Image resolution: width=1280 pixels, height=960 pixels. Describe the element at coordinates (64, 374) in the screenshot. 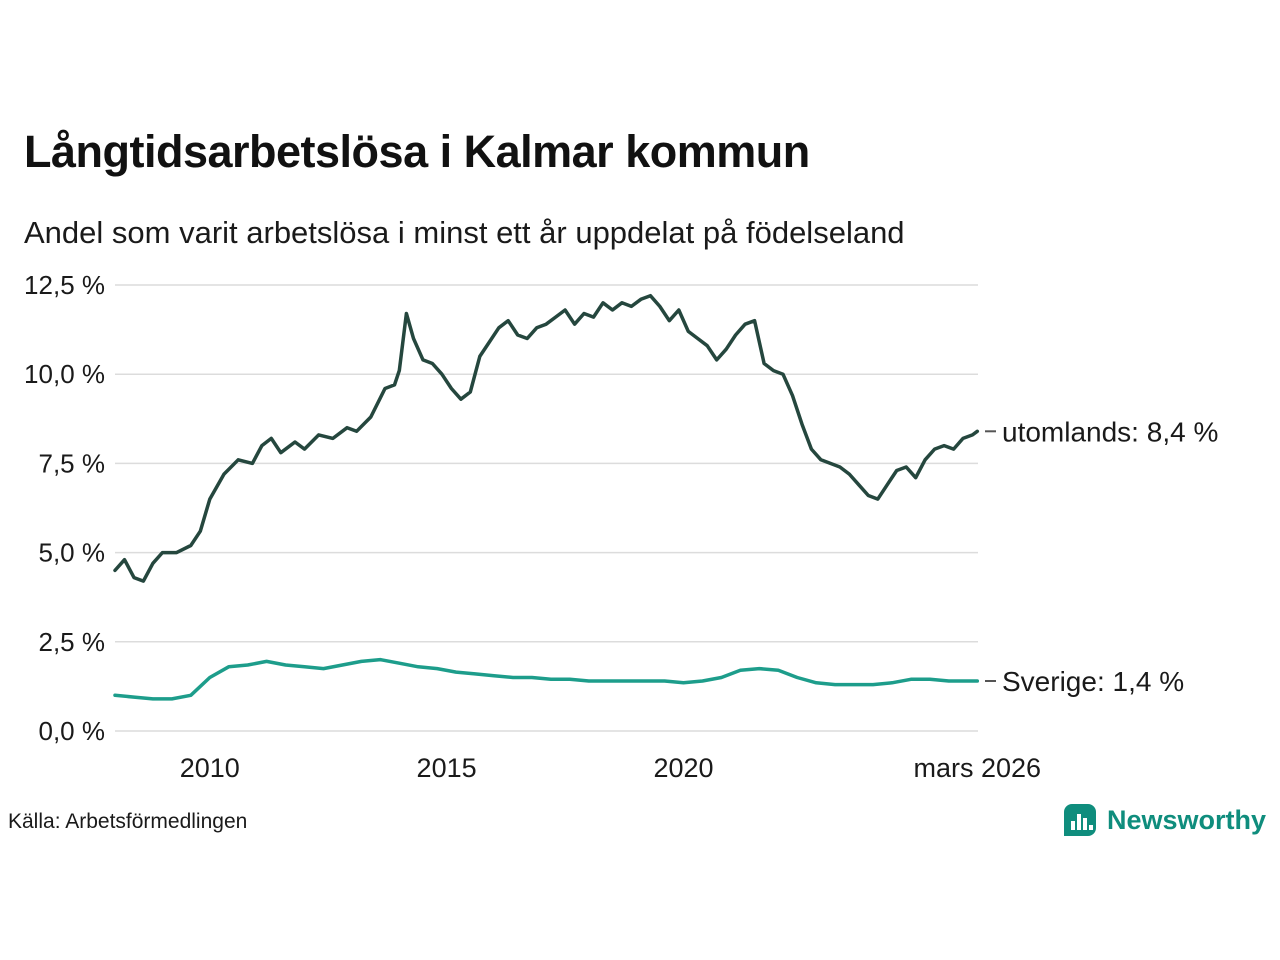

I see `y-tick-label: 10,0 %` at that location.